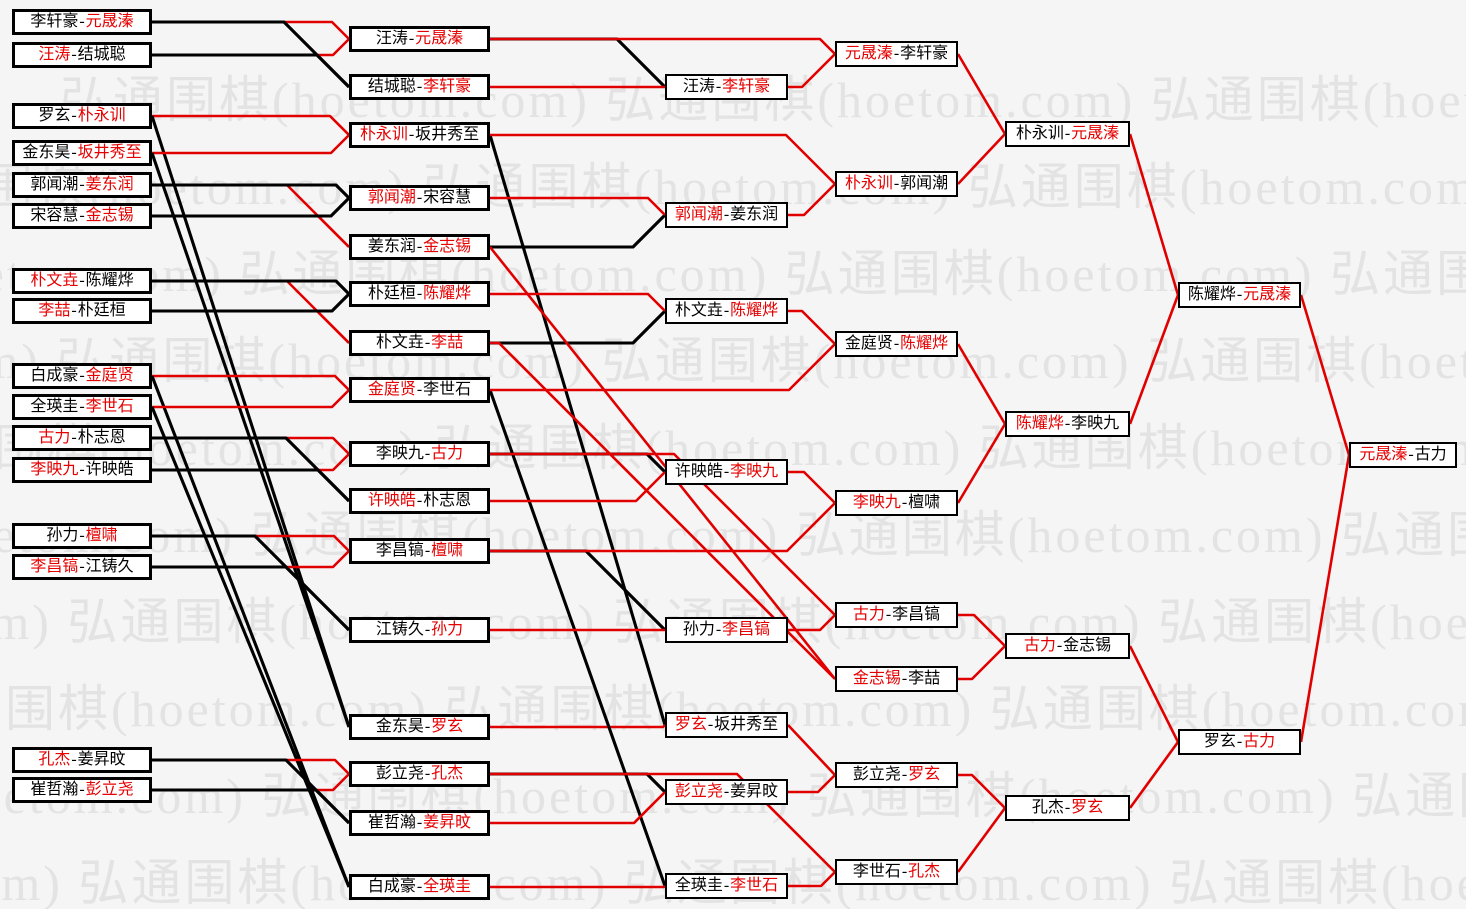 This screenshot has height=909, width=1466. I want to click on match-box-semifinal: 陈耀烨 - 元晟溱, so click(1239, 295).